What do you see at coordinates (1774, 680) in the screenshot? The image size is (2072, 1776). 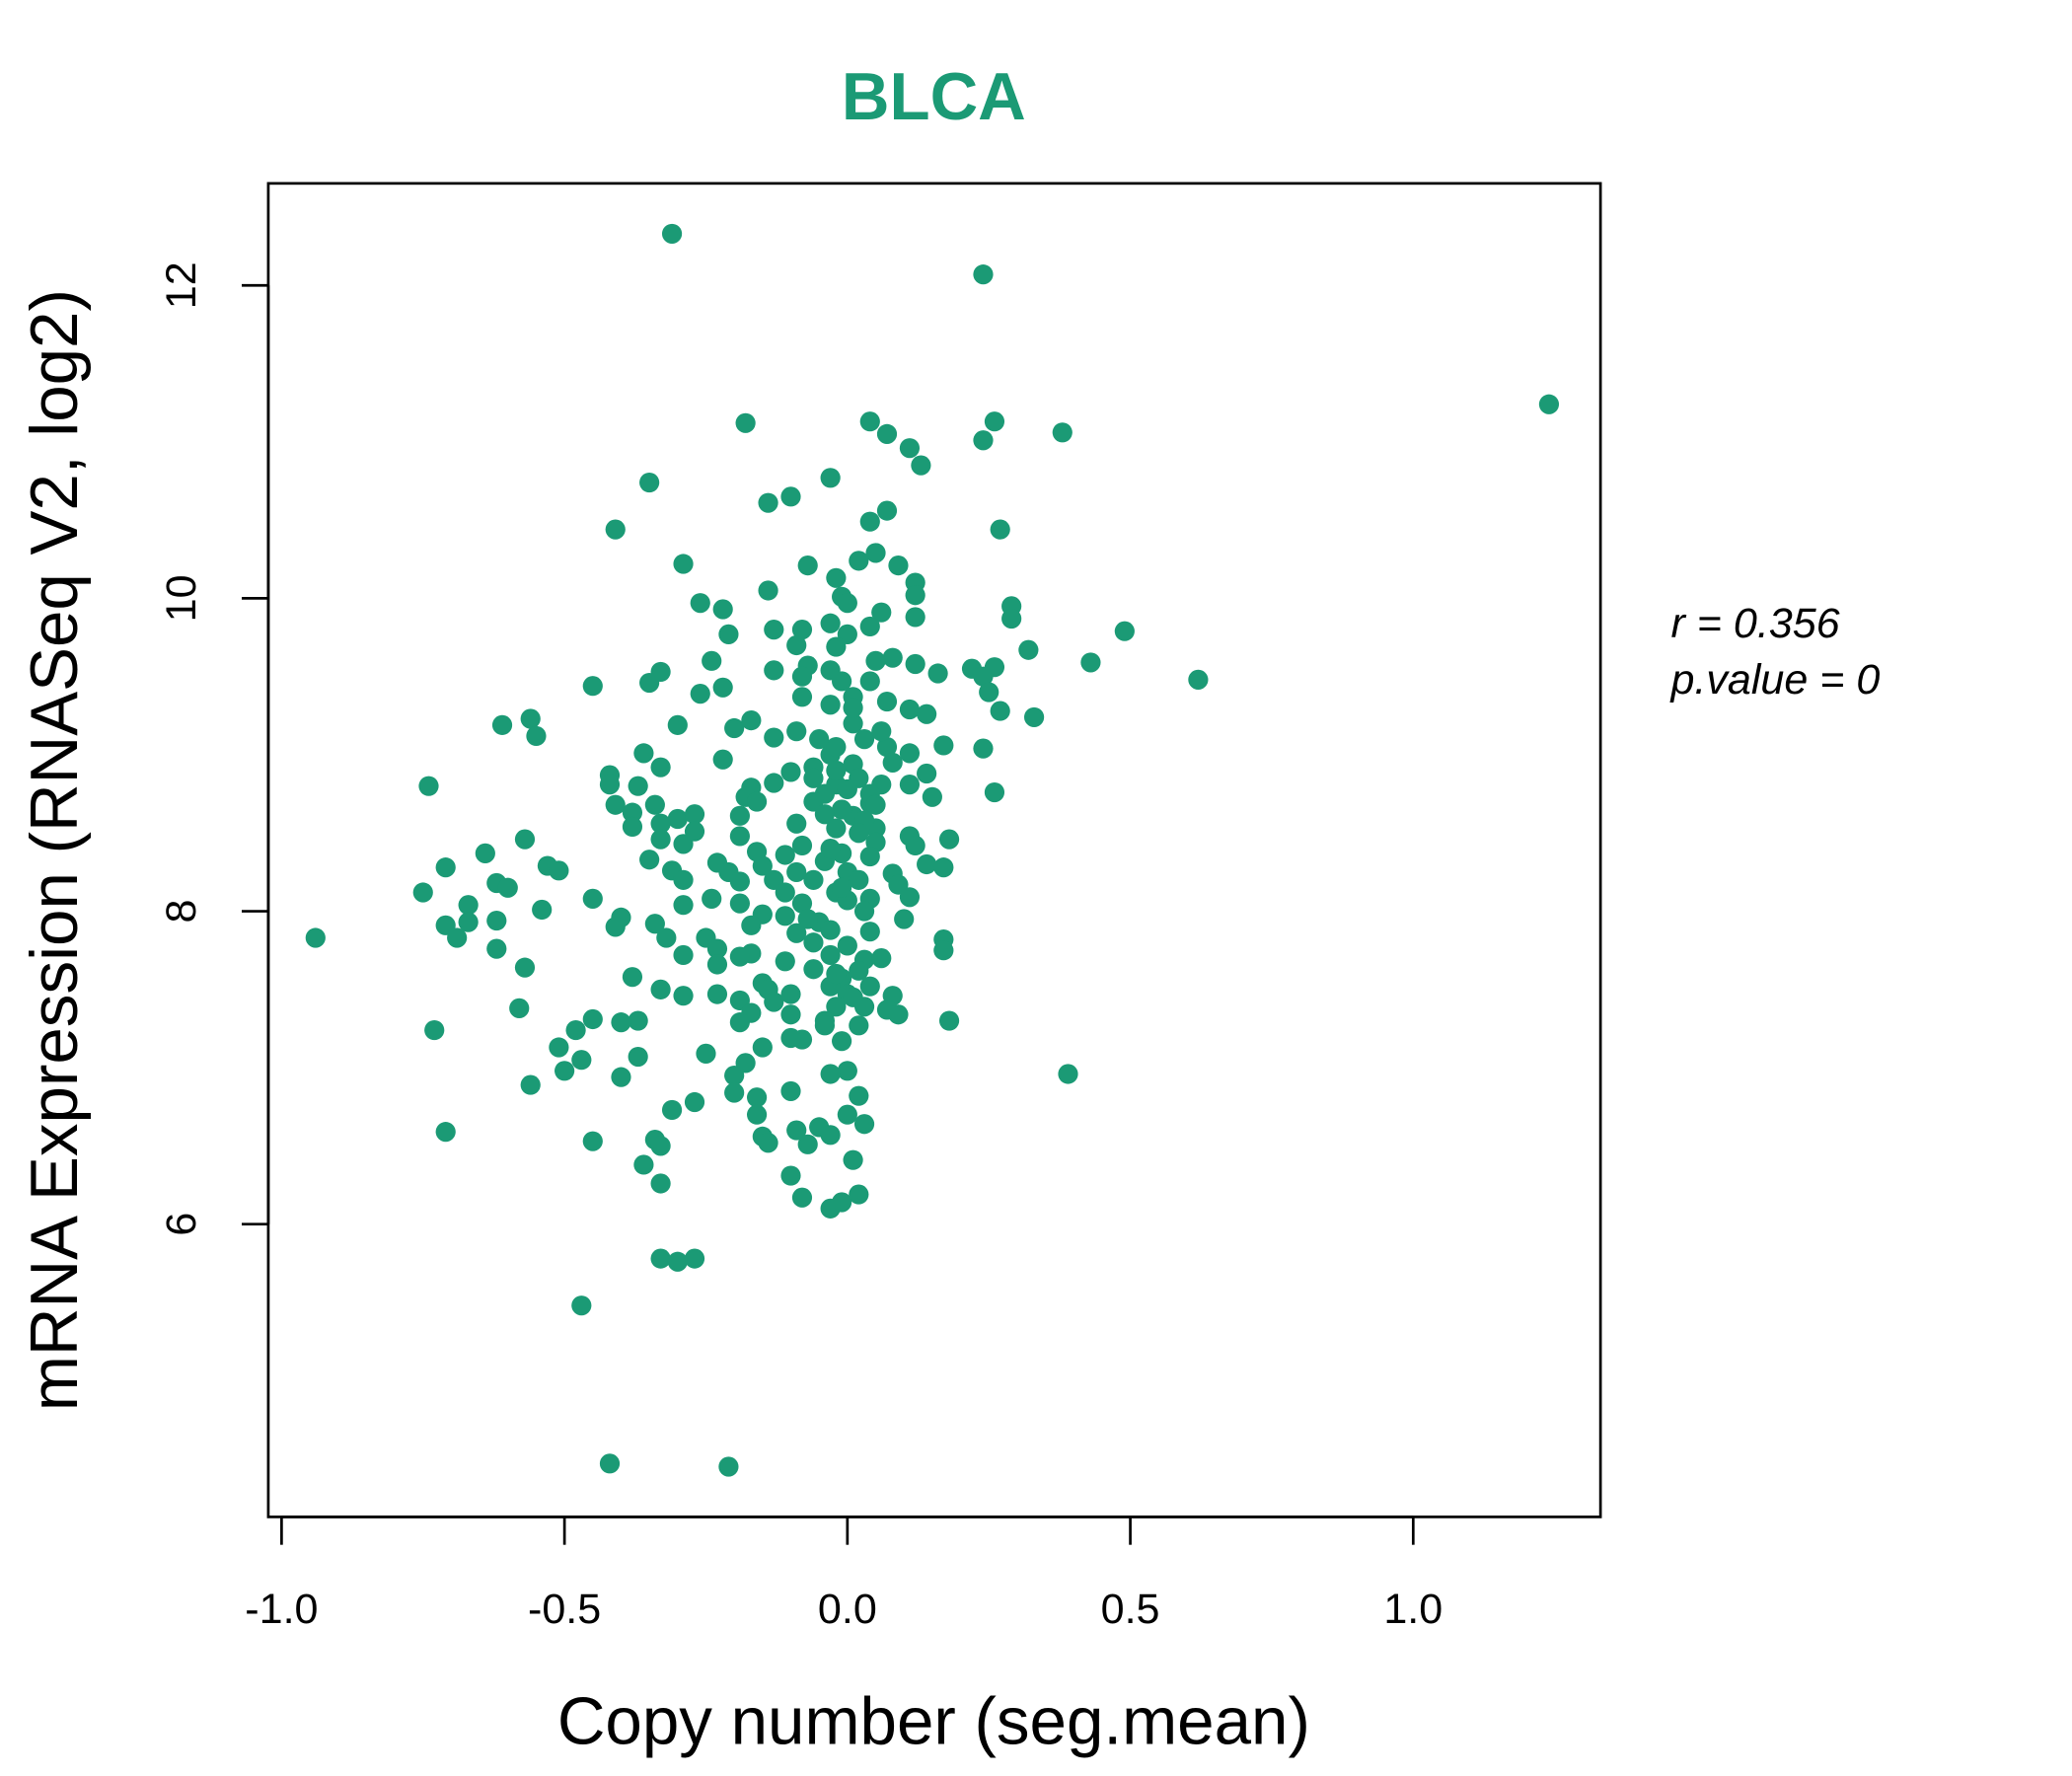 I see `p-value: p.value = 0` at bounding box center [1774, 680].